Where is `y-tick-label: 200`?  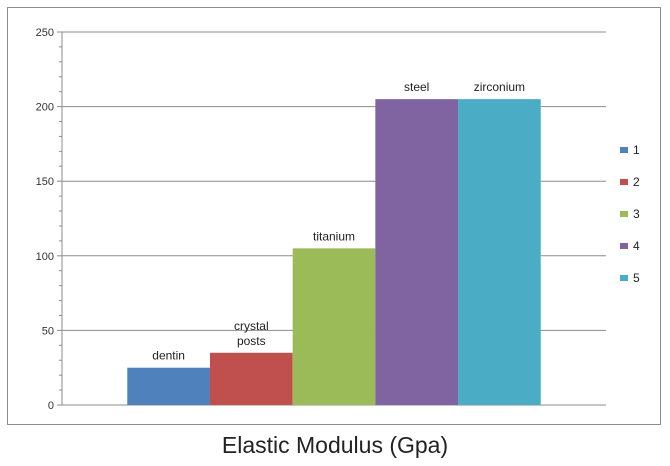 y-tick-label: 200 is located at coordinates (45, 108).